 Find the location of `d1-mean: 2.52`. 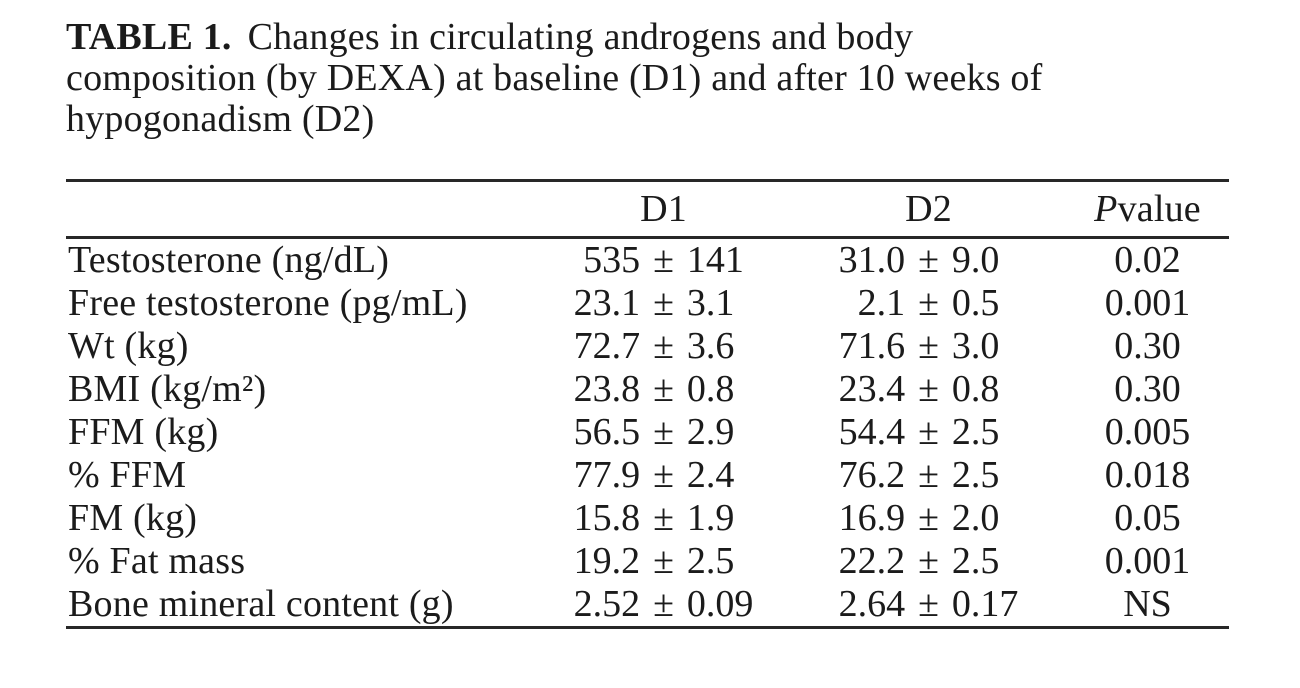

d1-mean: 2.52 is located at coordinates (607, 604).